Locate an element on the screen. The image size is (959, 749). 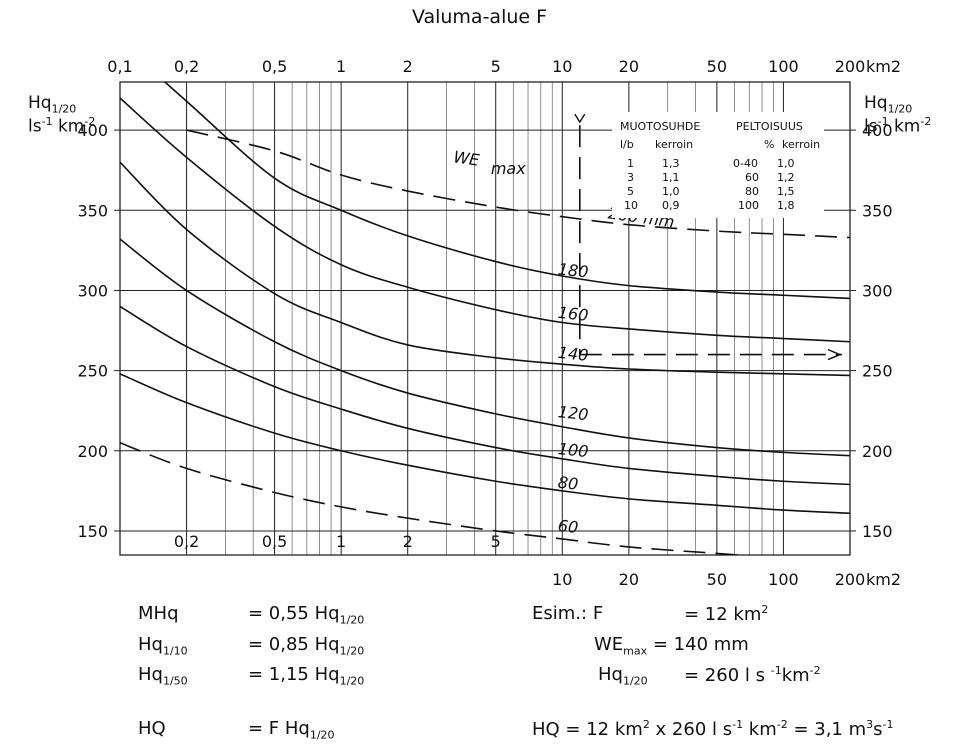
x-top-tick-label: 20 is located at coordinates (629, 66).